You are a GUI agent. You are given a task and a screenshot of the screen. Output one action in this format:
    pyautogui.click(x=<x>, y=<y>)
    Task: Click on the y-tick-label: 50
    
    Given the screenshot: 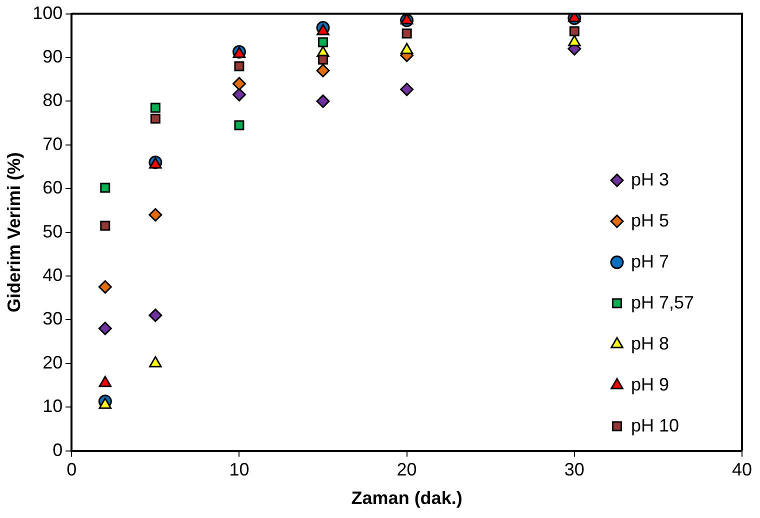 What is the action you would take?
    pyautogui.click(x=52, y=231)
    